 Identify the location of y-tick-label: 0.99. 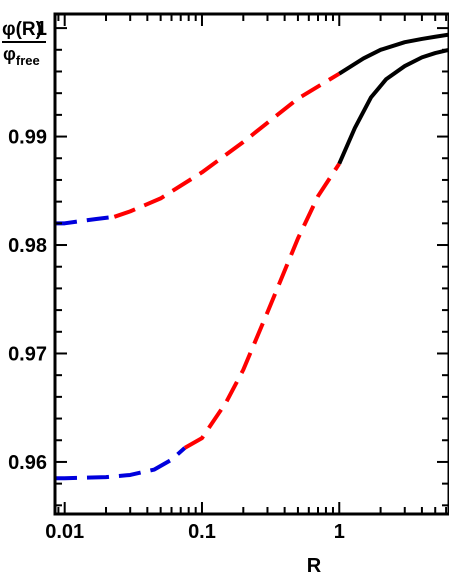
(27, 138).